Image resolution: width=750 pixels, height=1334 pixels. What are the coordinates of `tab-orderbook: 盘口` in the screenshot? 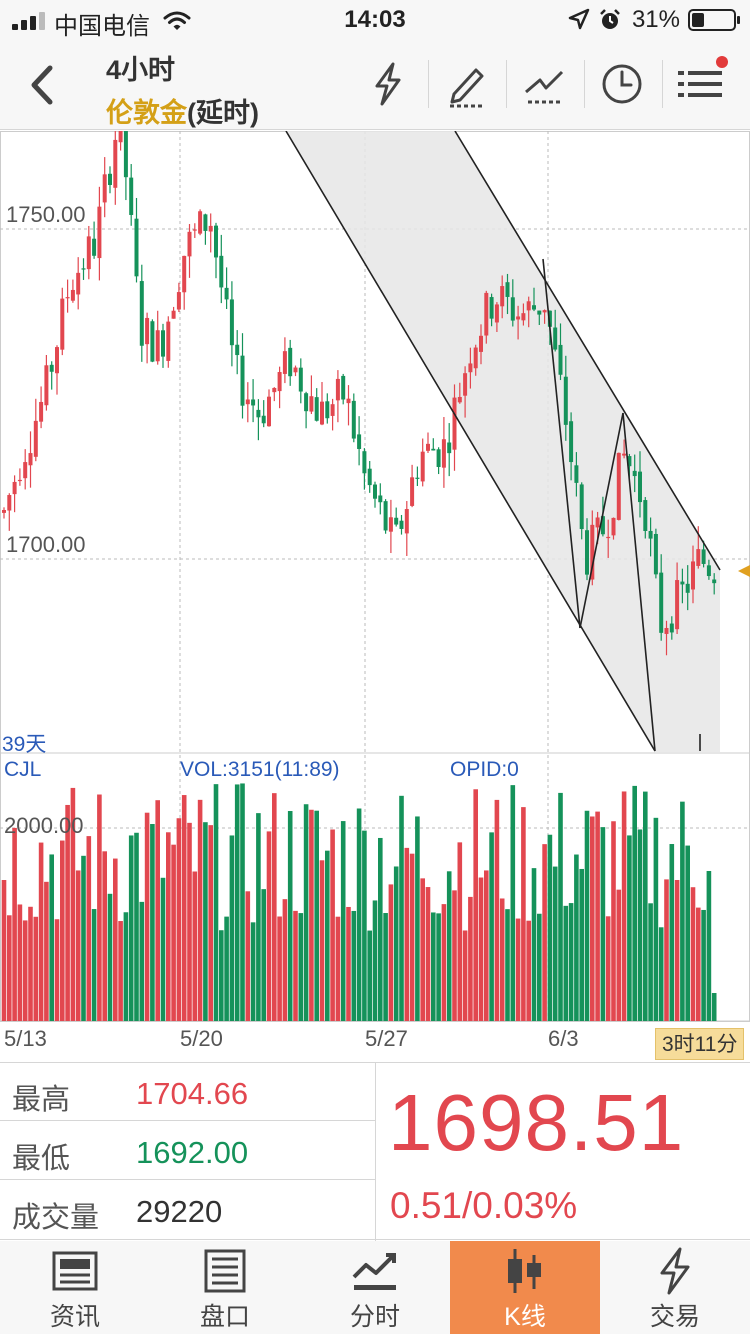 It's located at (225, 1287).